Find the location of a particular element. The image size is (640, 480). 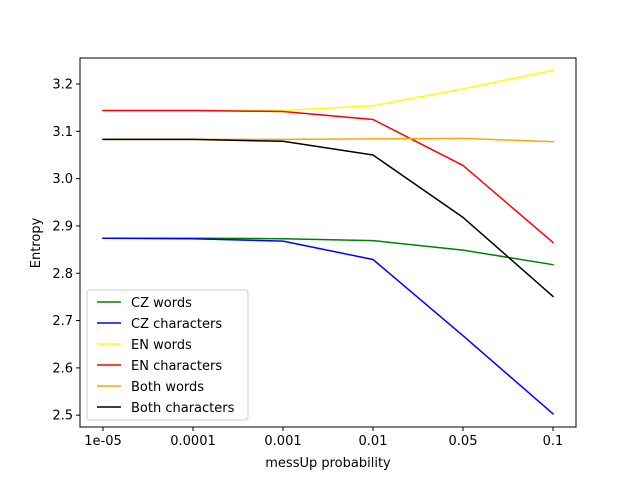

legend-label: CZ words is located at coordinates (161, 303).